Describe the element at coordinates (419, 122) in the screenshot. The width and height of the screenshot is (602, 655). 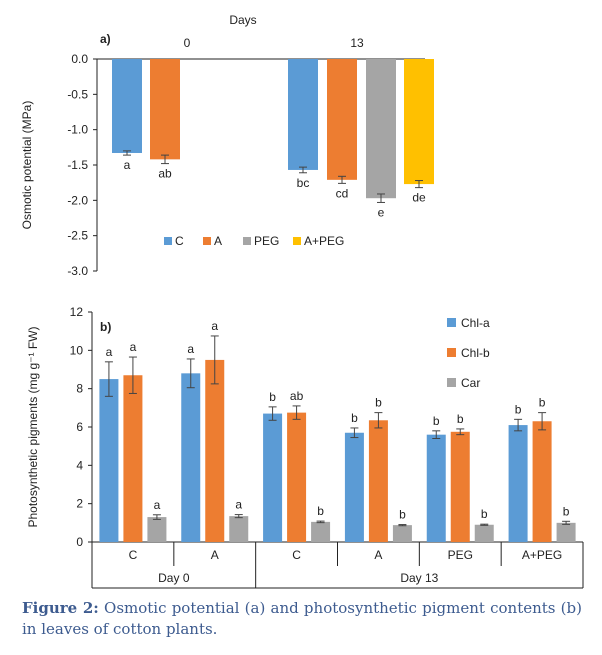
I see `bar-a-apluspeg` at that location.